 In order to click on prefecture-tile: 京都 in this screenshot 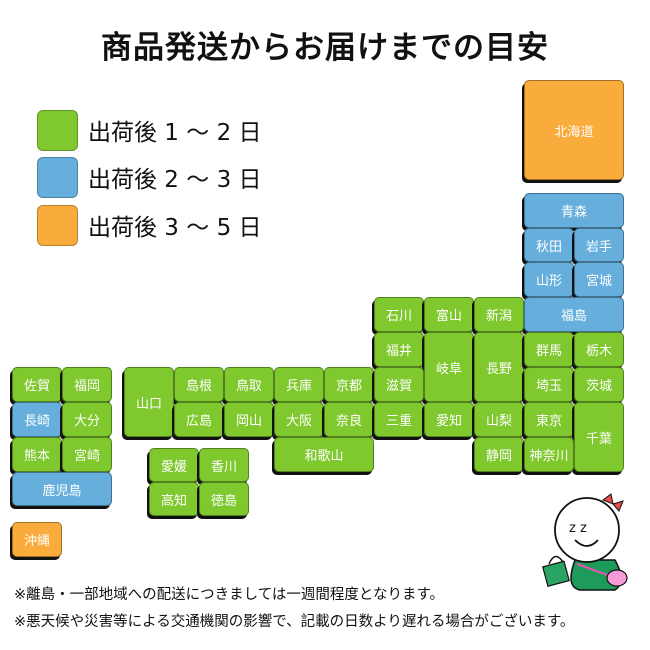, I will do `click(349, 384)`.